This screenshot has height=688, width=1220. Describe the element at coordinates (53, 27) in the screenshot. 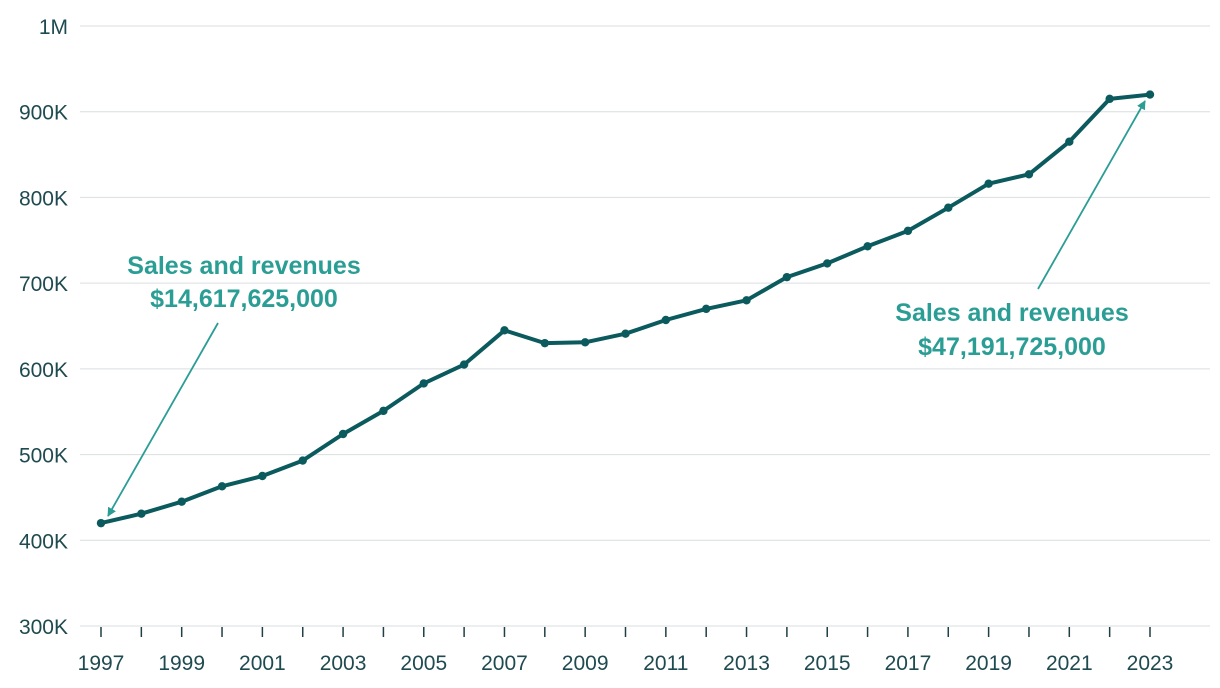

I see `y-tick-label: 1M` at that location.